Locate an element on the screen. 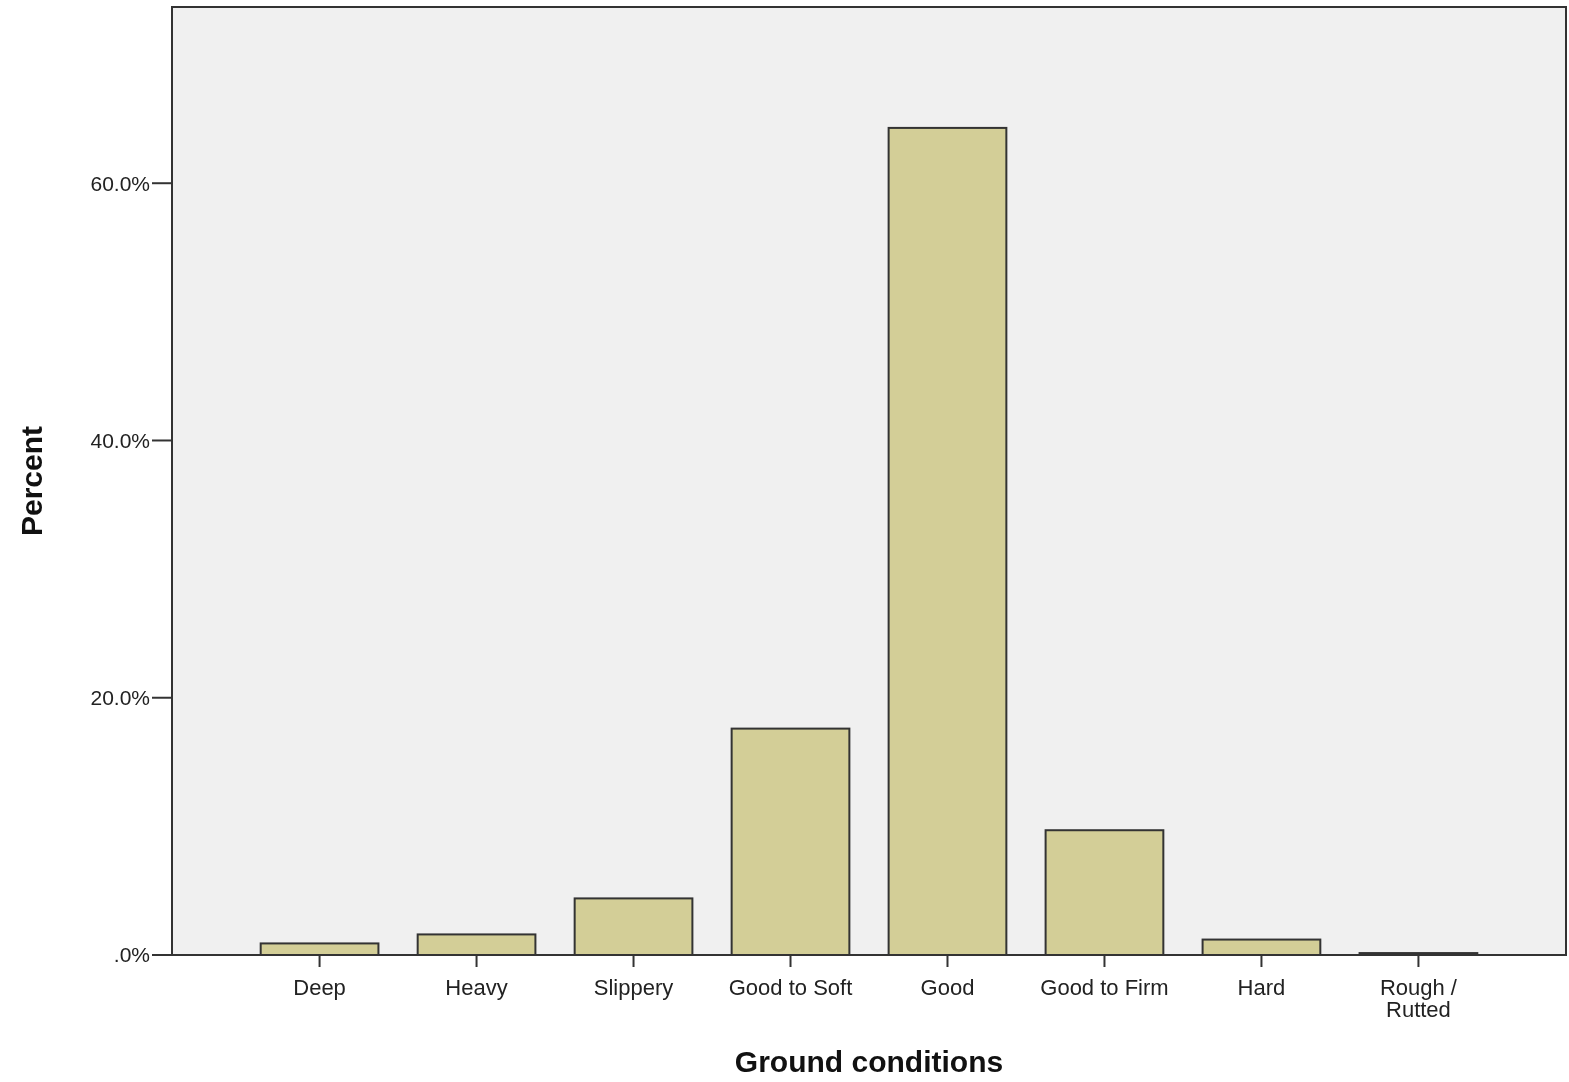 This screenshot has height=1082, width=1569. x-tick-label: Rough / Rutted is located at coordinates (1418, 998).